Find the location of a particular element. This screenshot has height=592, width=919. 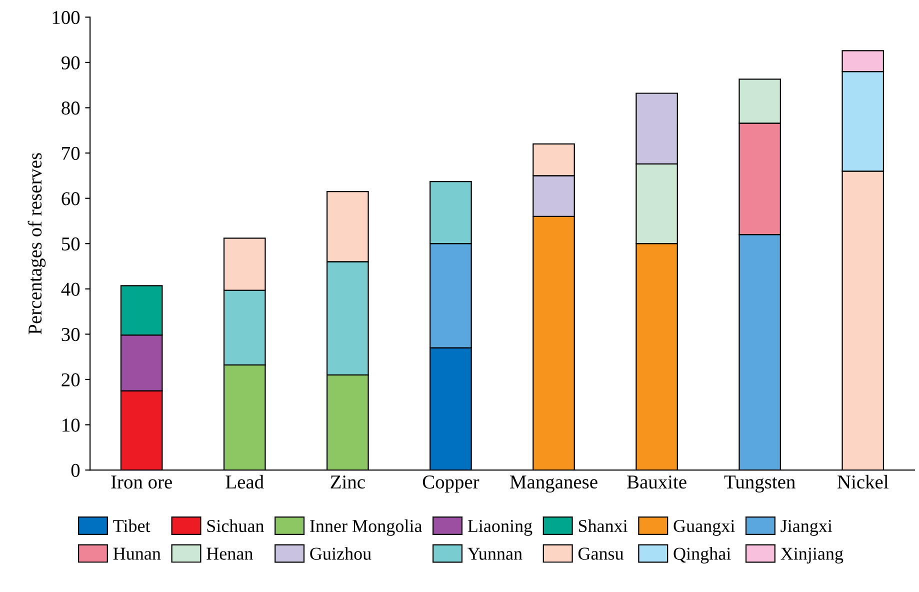

legend-label: Jiangxi is located at coordinates (806, 528).